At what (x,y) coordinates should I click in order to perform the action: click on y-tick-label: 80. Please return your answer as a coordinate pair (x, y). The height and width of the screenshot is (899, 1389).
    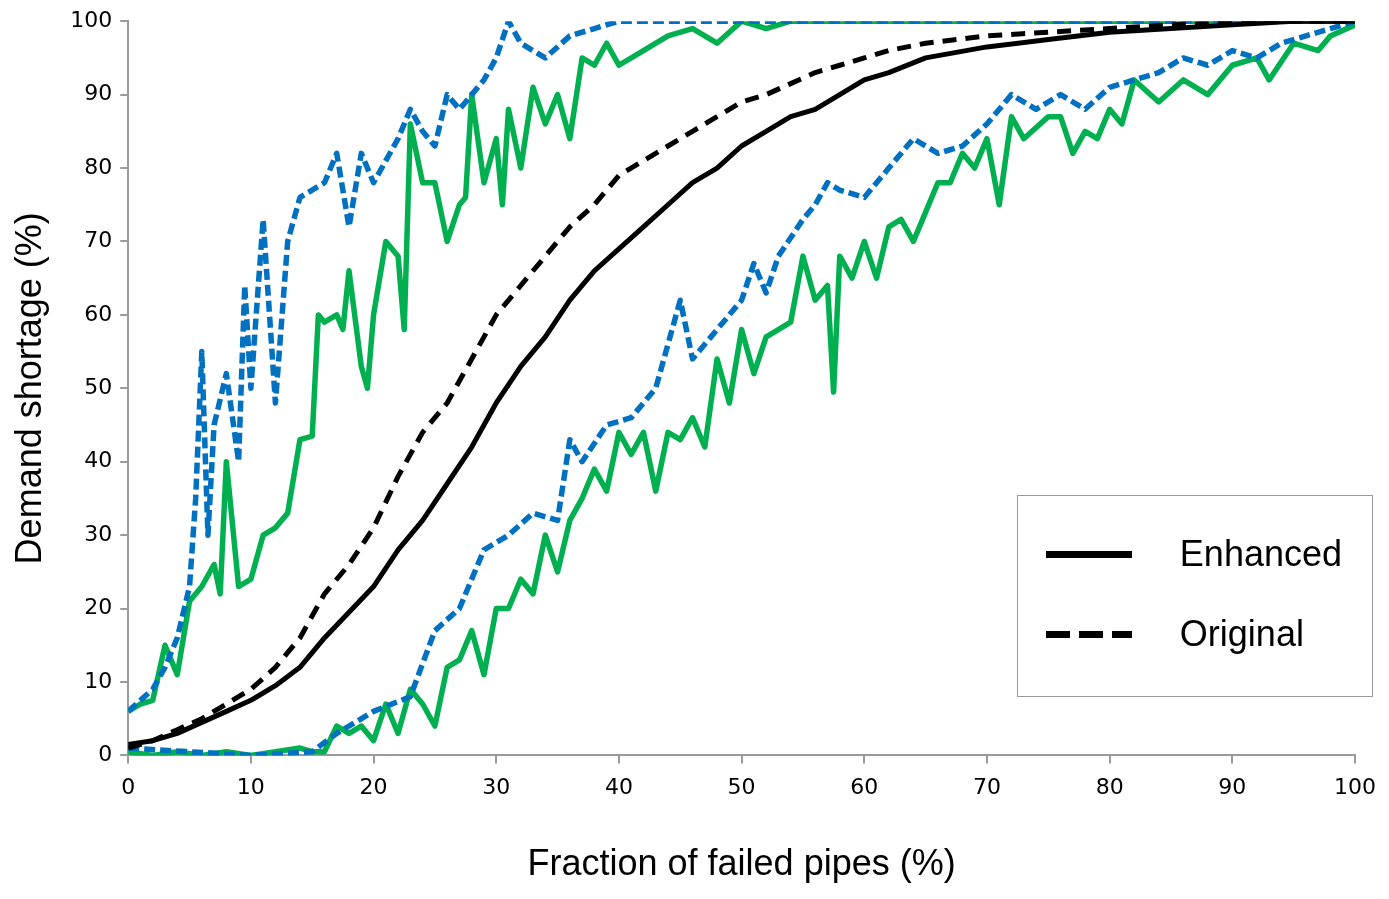
    Looking at the image, I should click on (98, 166).